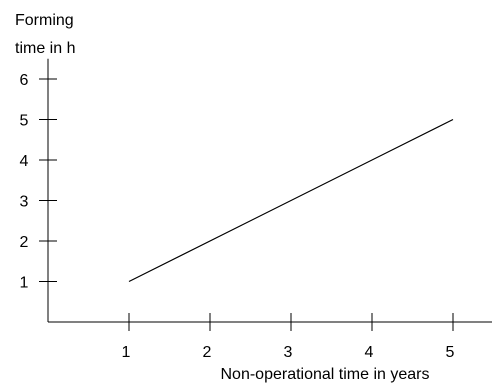 This screenshot has width=492, height=384. What do you see at coordinates (44, 20) in the screenshot?
I see `y-axis-title-line-1: Forming` at bounding box center [44, 20].